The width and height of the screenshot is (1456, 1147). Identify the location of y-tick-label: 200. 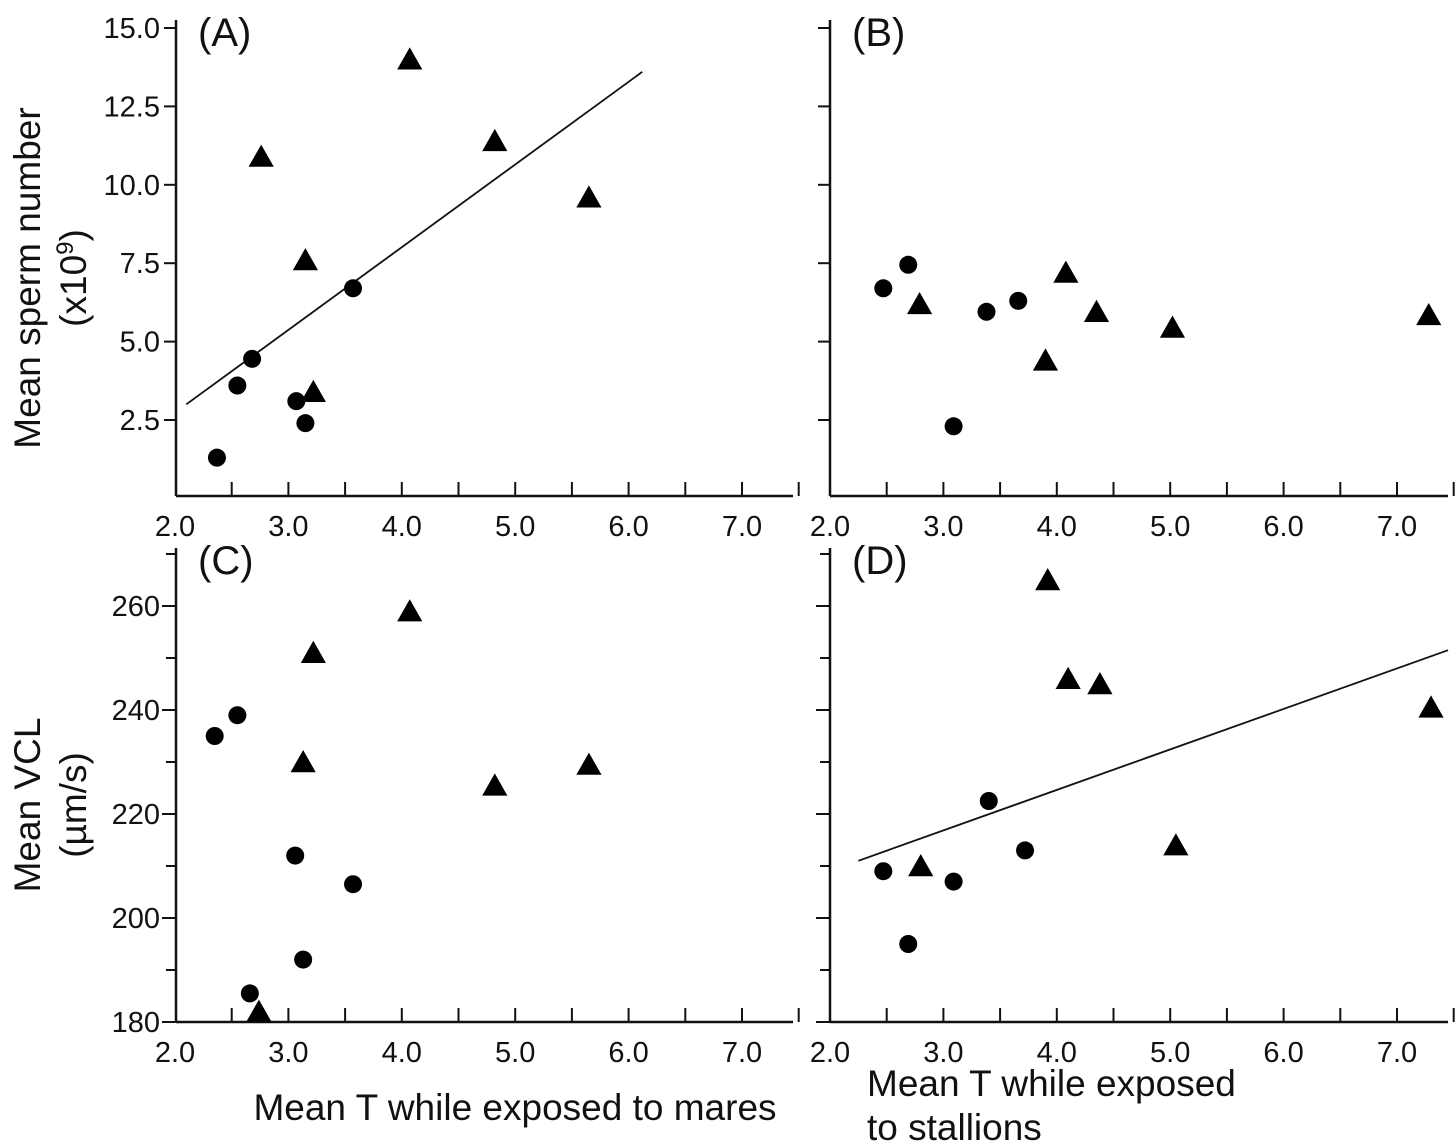
(136, 919).